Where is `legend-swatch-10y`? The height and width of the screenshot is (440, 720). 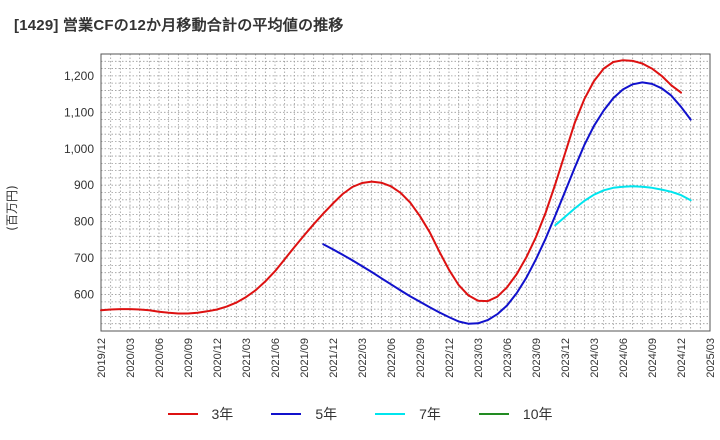 legend-swatch-10y is located at coordinates (493, 414).